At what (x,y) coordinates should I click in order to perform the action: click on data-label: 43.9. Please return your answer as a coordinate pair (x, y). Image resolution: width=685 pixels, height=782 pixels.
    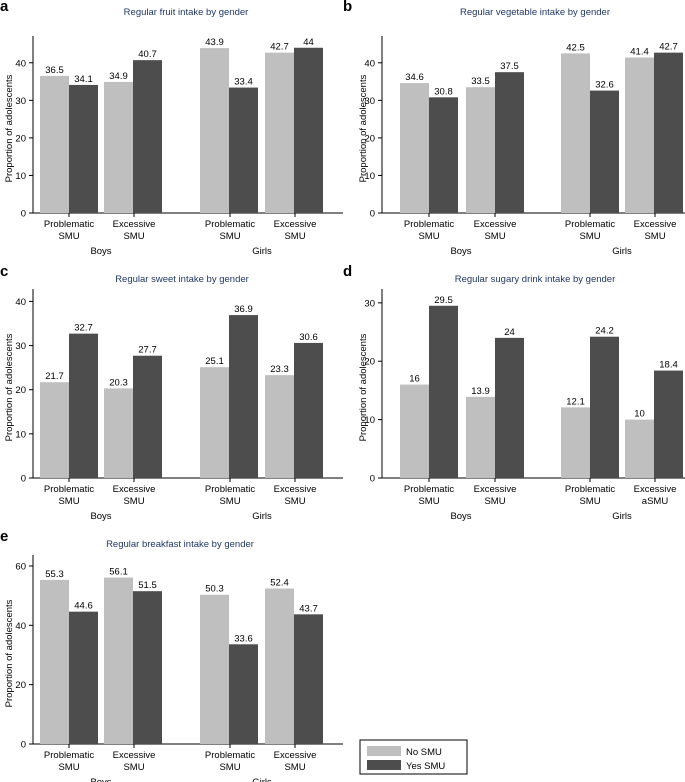
    Looking at the image, I should click on (214, 42).